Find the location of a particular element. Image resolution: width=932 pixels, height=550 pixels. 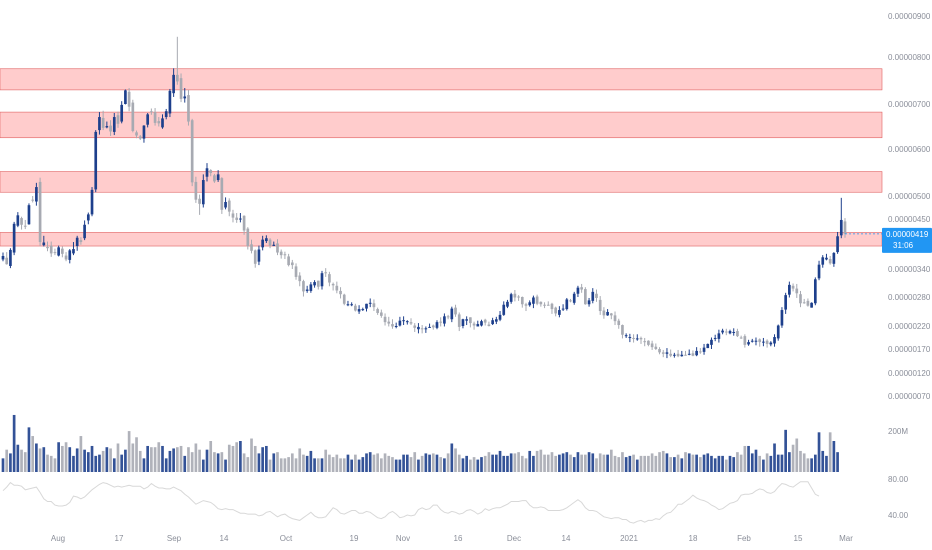

price-tick-label: 0.00000170 is located at coordinates (909, 349).